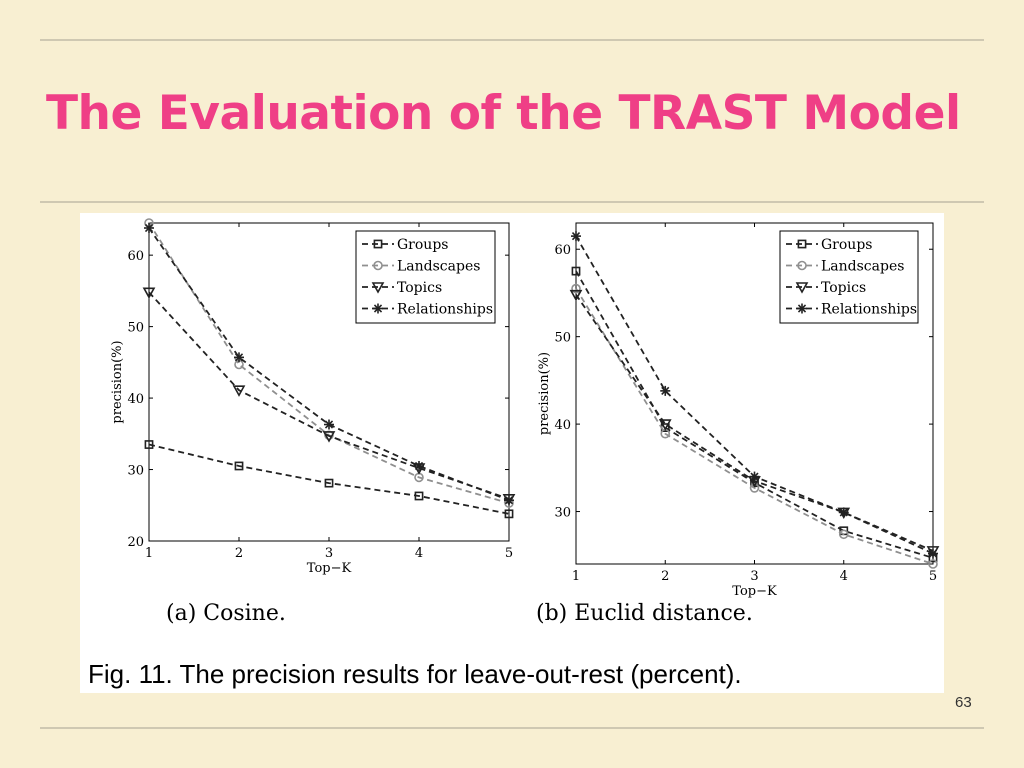  Describe the element at coordinates (562, 250) in the screenshot. I see `chart-b-y-tick-label: 60` at that location.